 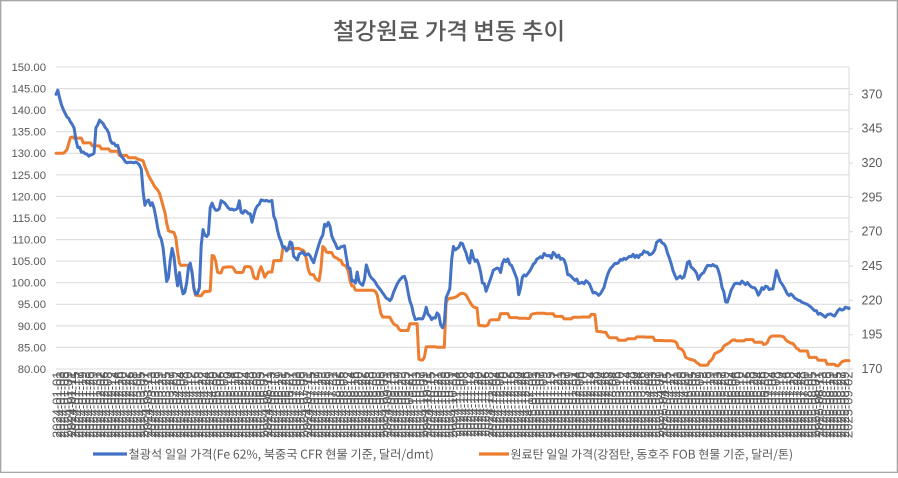 I want to click on svg-text: 2025-06-10, so click(x=739, y=405).